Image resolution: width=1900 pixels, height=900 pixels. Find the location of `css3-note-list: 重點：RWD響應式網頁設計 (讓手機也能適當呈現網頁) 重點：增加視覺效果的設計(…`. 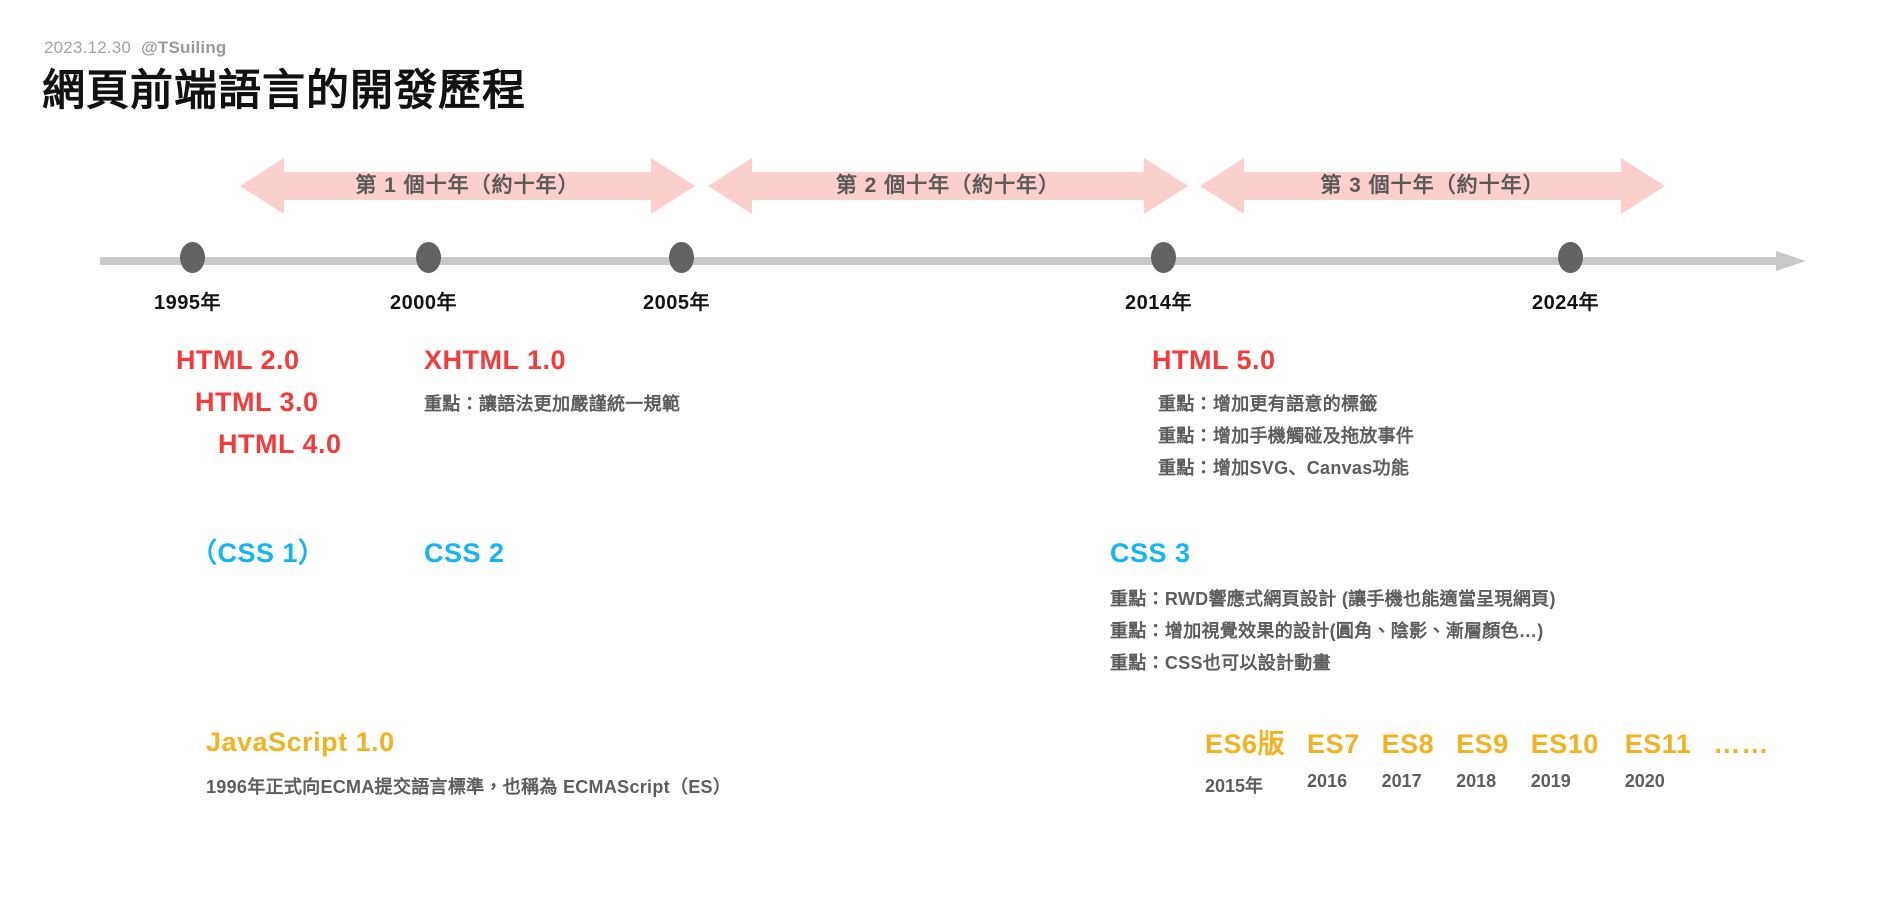

css3-note-list: 重點：RWD響應式網頁設計 (讓手機也能適當呈現網頁) 重點：增加視覺效果的設計(… is located at coordinates (1333, 631).